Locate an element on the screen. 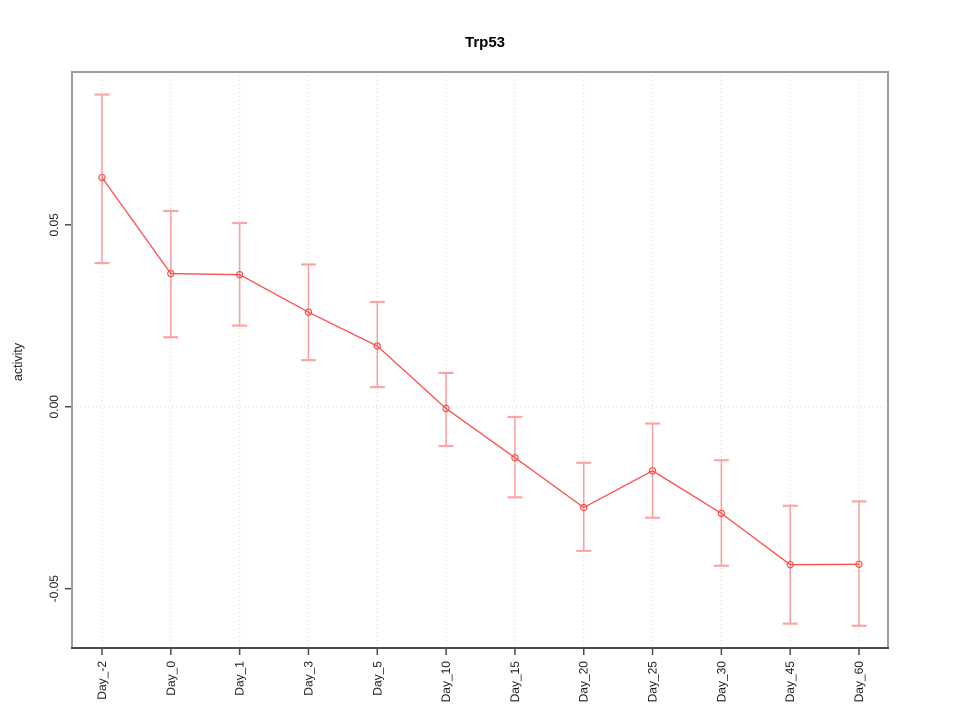 The width and height of the screenshot is (960, 720). y-axis-label: activity is located at coordinates (18, 361).